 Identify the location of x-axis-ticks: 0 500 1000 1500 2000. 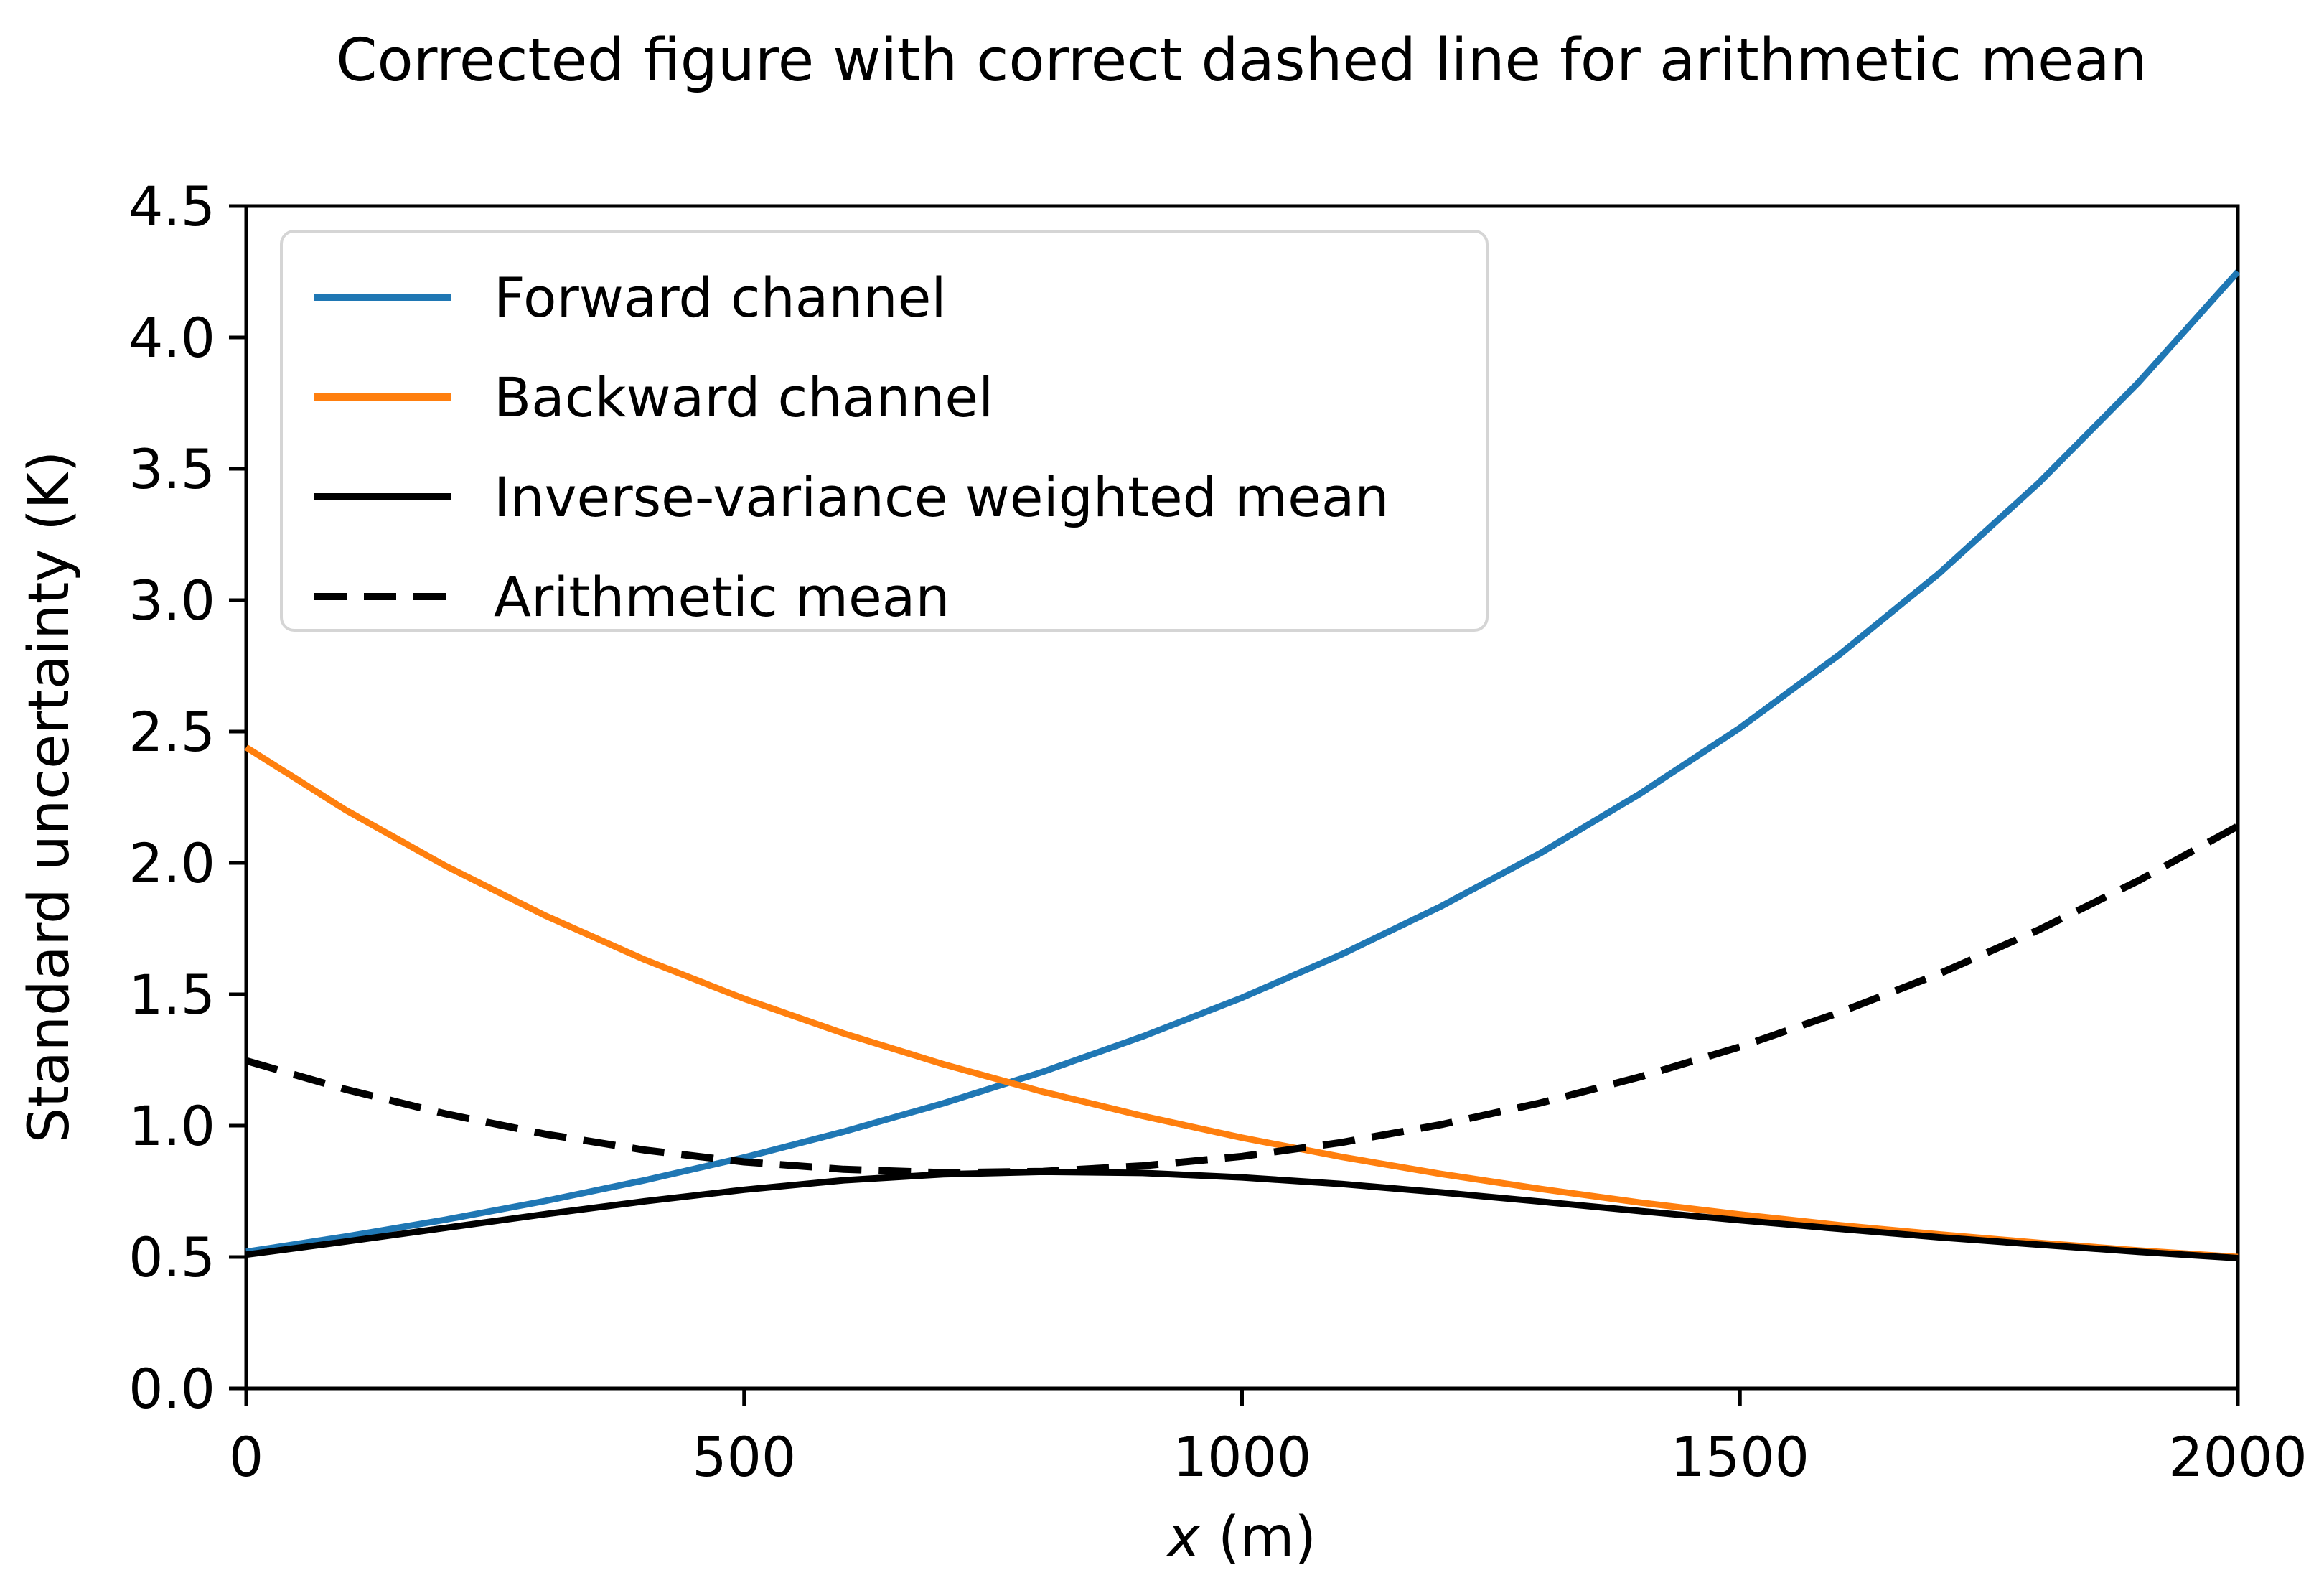
(1268, 1438).